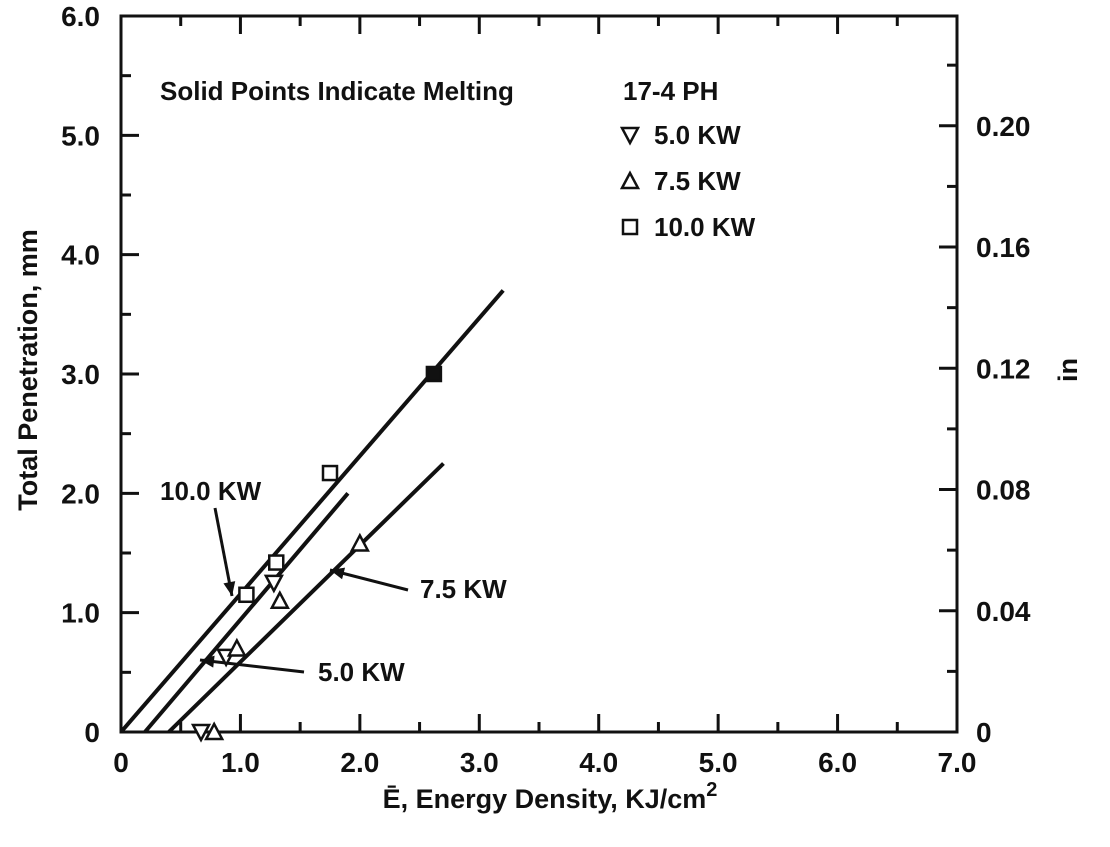  What do you see at coordinates (984, 732) in the screenshot?
I see `y-right-tick-label: 0` at bounding box center [984, 732].